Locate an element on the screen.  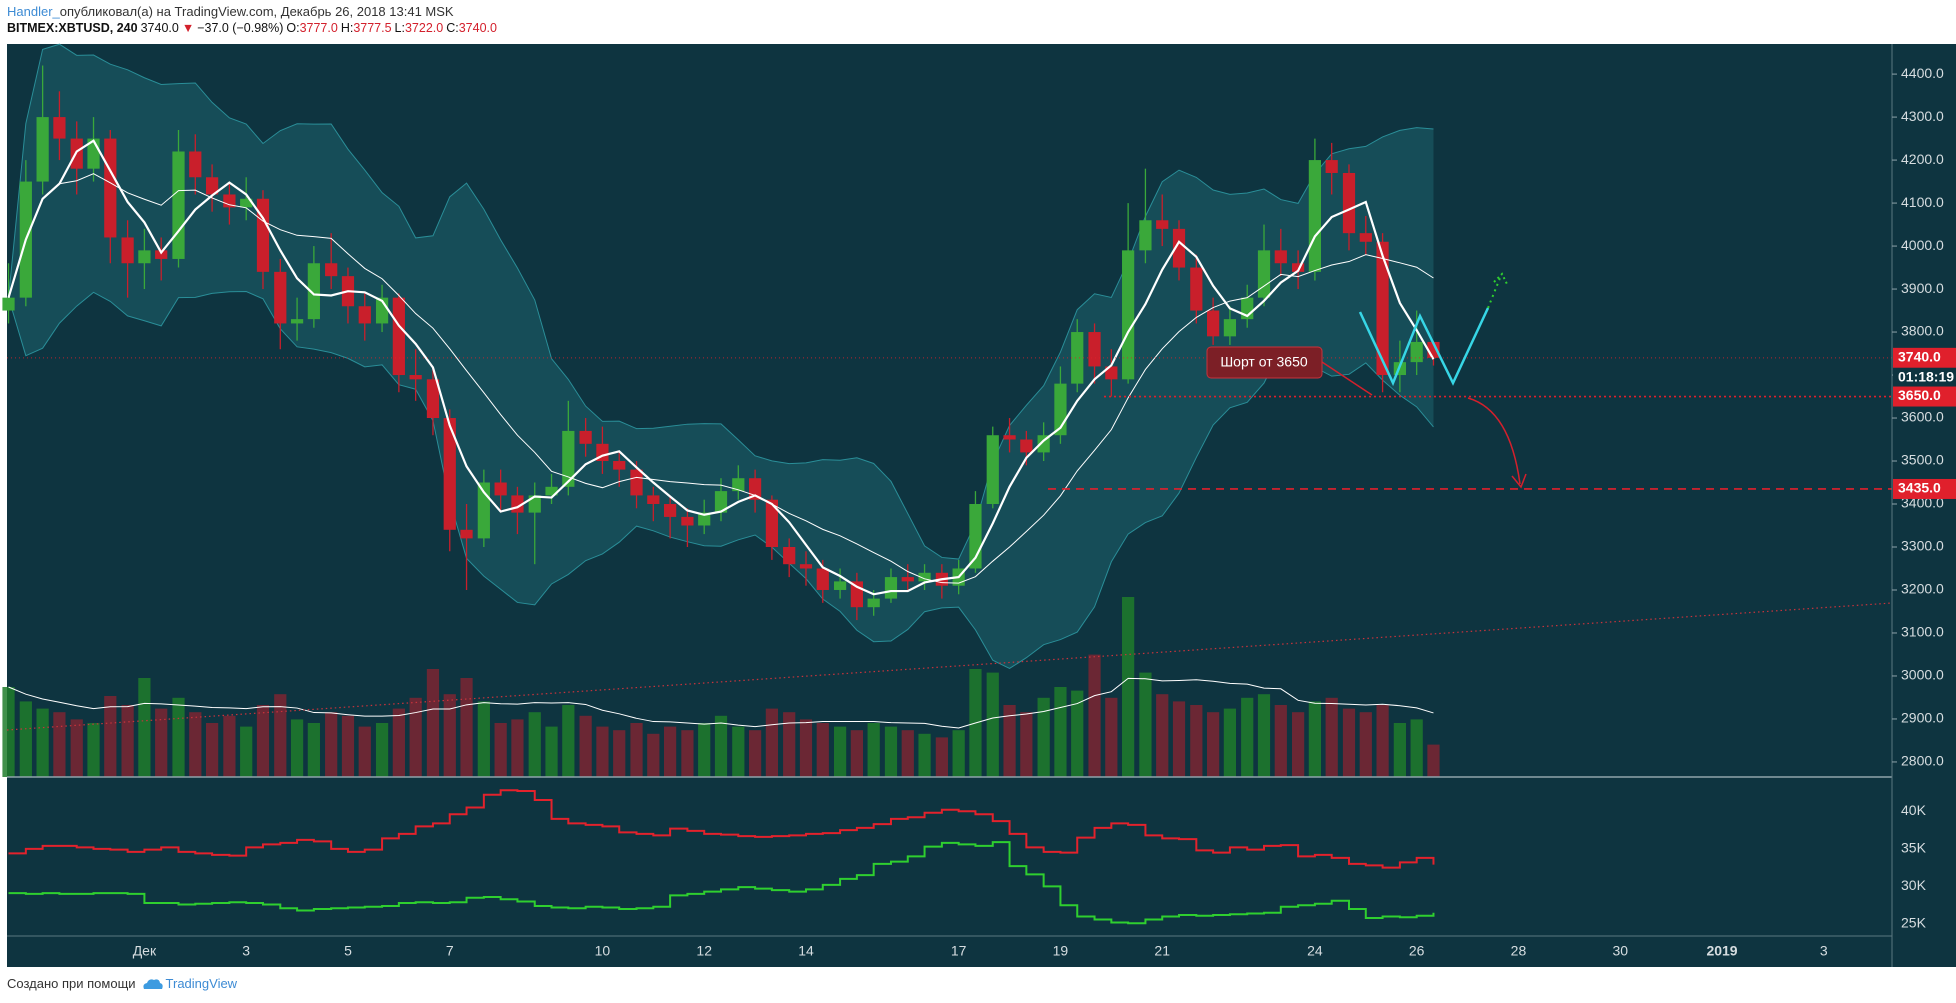
y2-tick-label: 40K is located at coordinates (1914, 810).